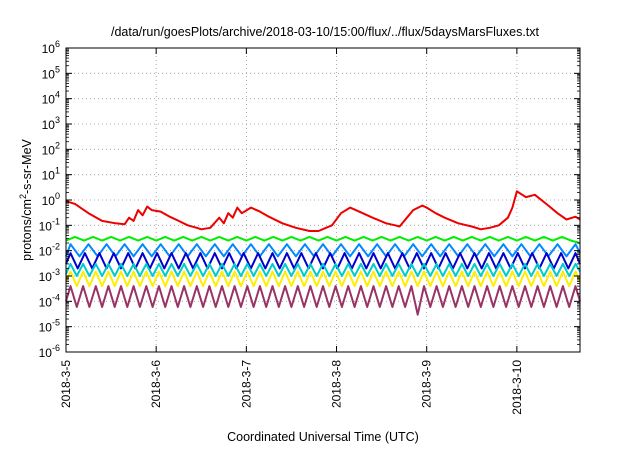 Image resolution: width=640 pixels, height=453 pixels. Describe the element at coordinates (49, 224) in the screenshot. I see `y-tick-label: 10⁻¹` at that location.